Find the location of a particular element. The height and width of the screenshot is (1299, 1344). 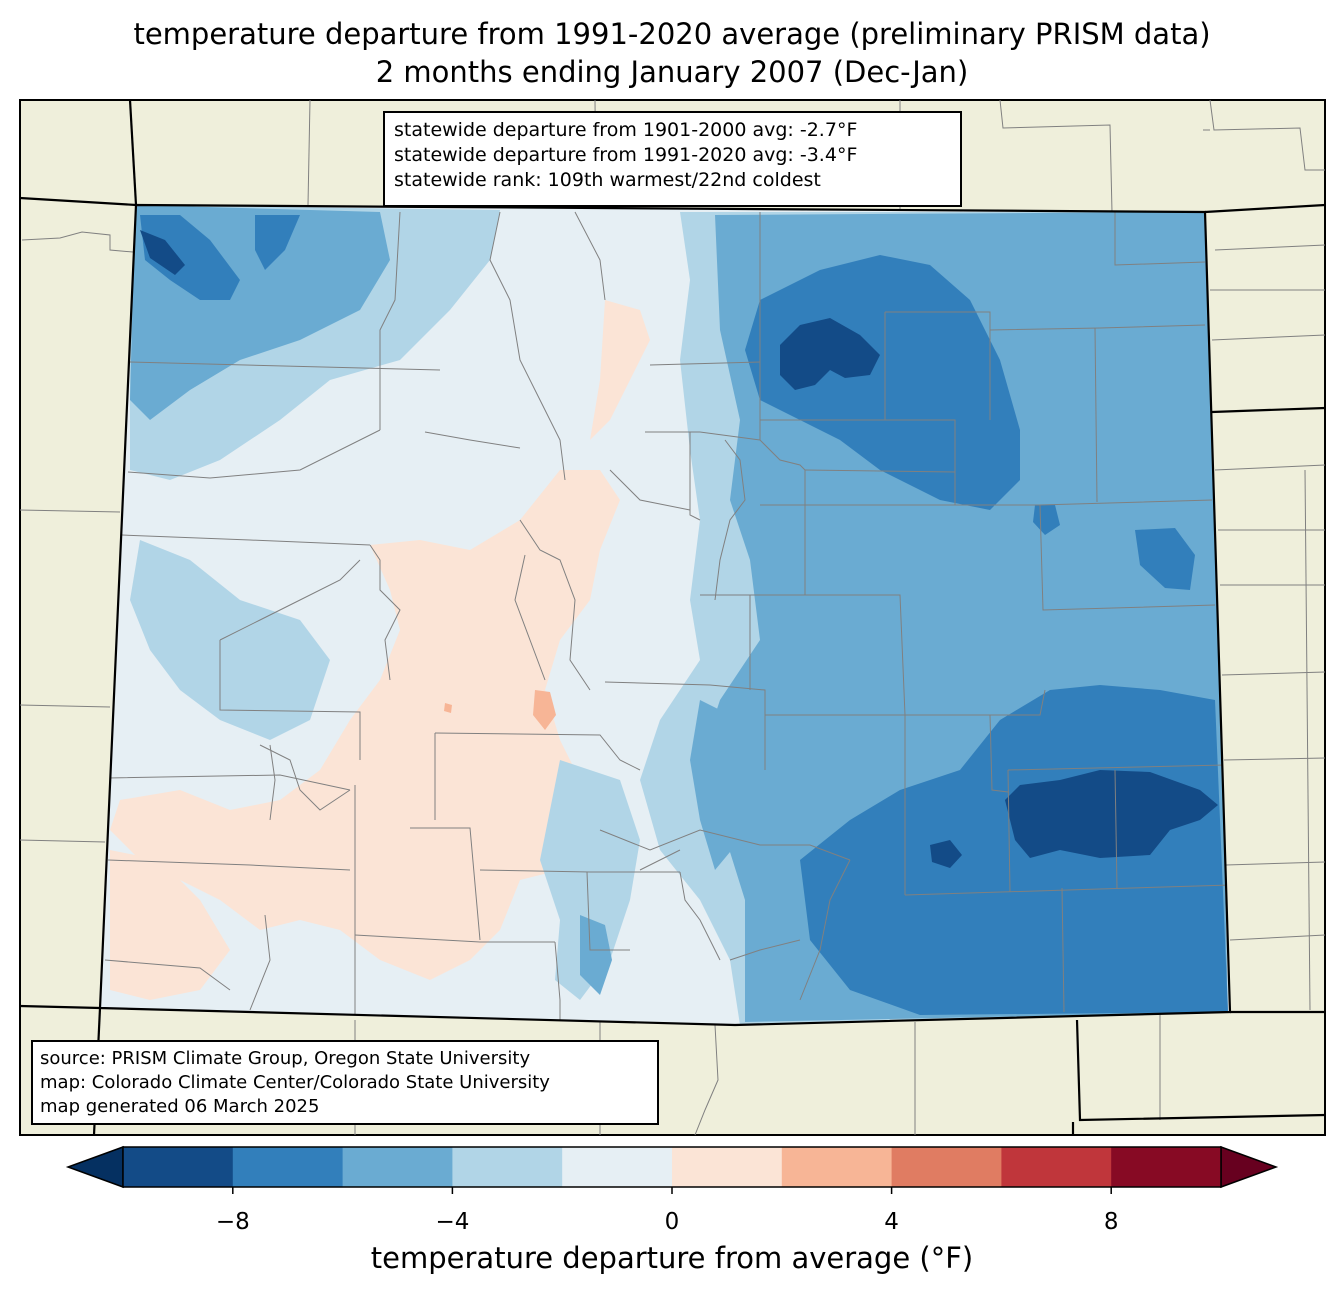

contour-darkest-nw is located at coordinates (162, 252).